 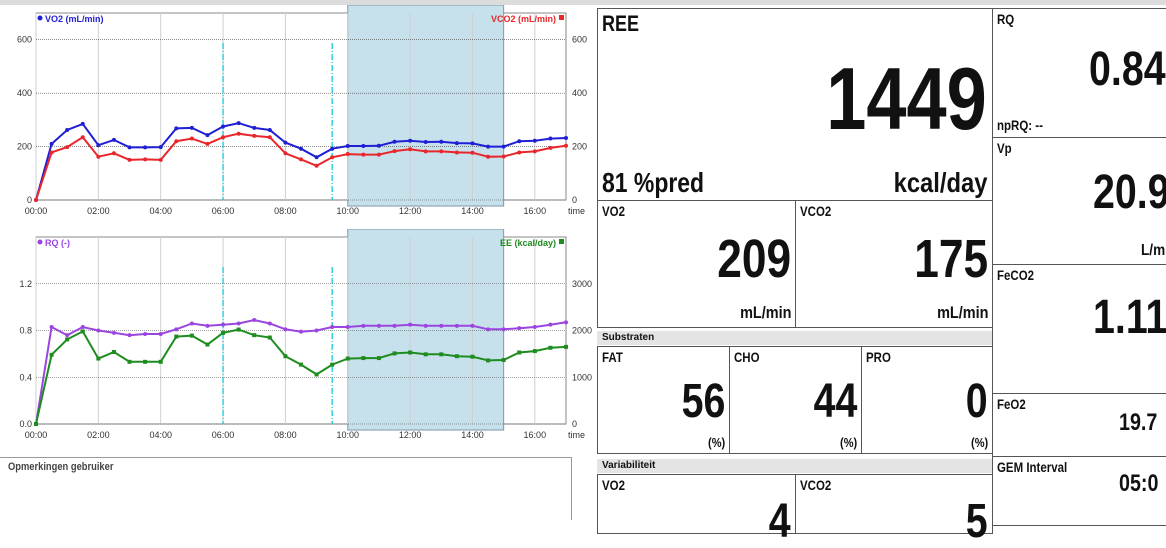 I want to click on y-right-tick-label: 1000, so click(x=582, y=377).